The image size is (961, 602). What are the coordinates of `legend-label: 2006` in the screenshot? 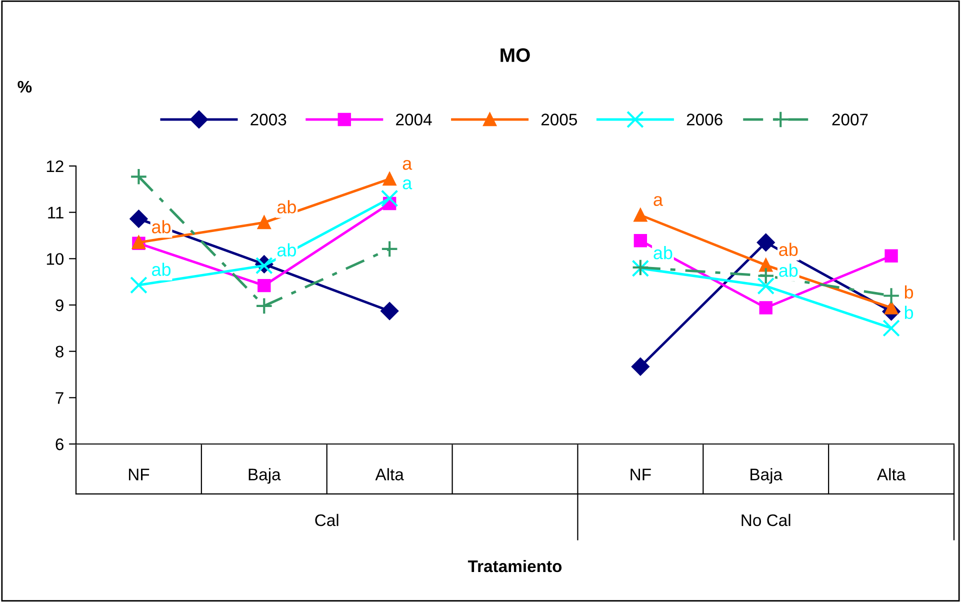 It's located at (704, 120).